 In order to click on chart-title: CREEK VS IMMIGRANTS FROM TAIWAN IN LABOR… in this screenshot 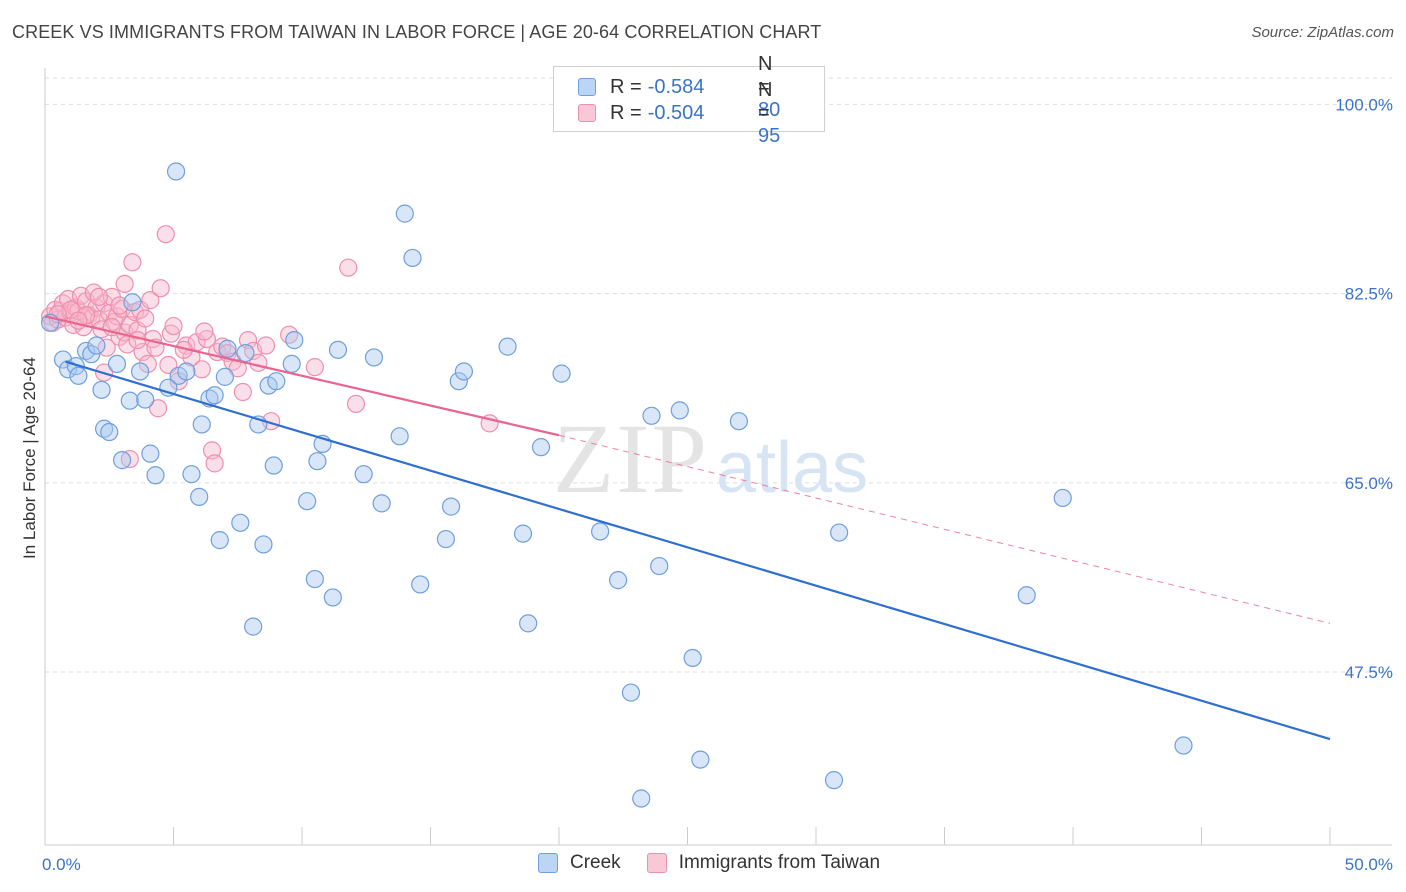, I will do `click(417, 32)`.